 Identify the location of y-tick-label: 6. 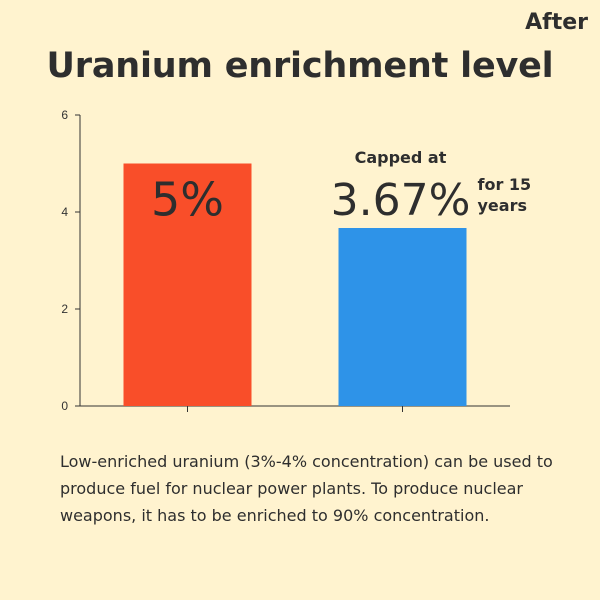
(64, 115).